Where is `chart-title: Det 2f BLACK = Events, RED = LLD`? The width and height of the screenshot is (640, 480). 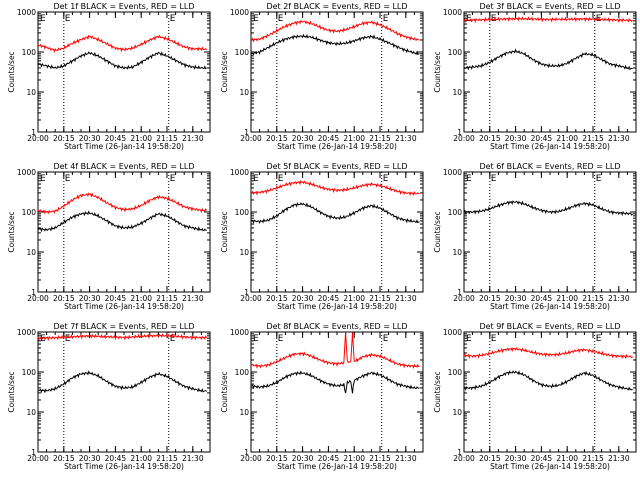 chart-title: Det 2f BLACK = Events, RED = LLD is located at coordinates (336, 6).